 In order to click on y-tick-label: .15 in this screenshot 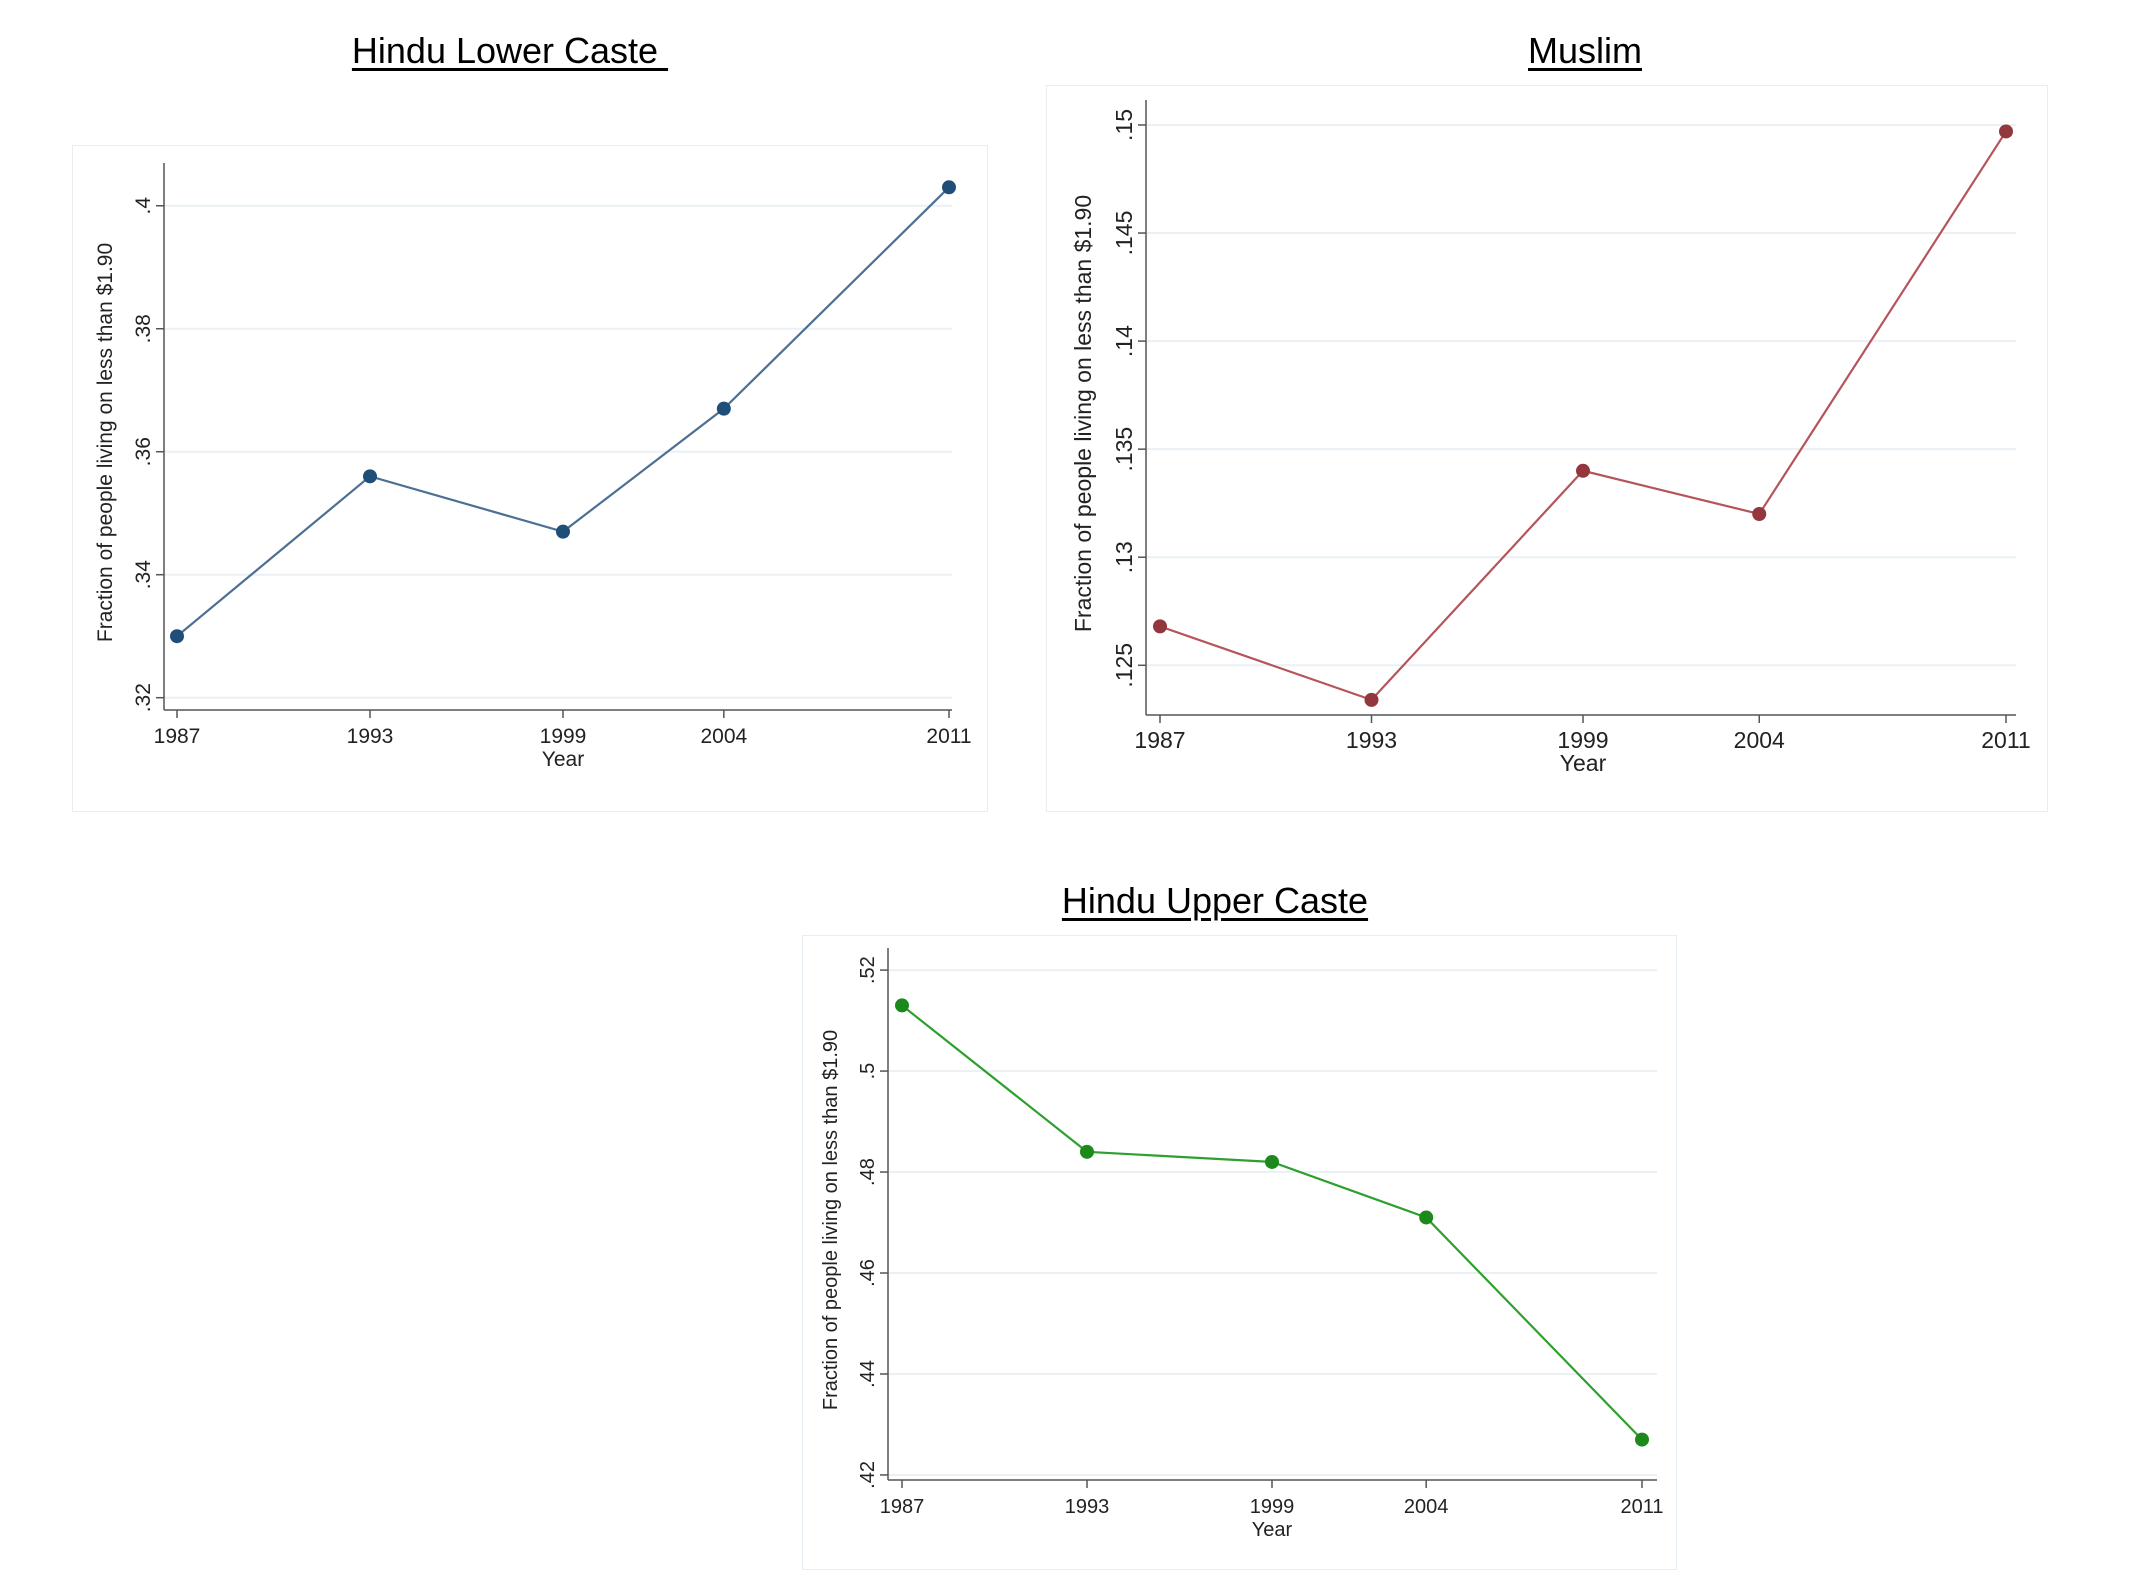, I will do `click(1124, 125)`.